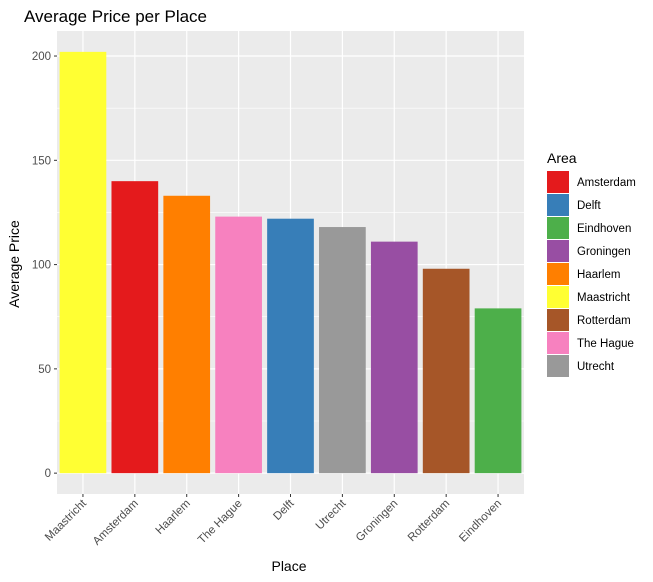 The width and height of the screenshot is (653, 582). What do you see at coordinates (288, 566) in the screenshot?
I see `x-axis-title: Place` at bounding box center [288, 566].